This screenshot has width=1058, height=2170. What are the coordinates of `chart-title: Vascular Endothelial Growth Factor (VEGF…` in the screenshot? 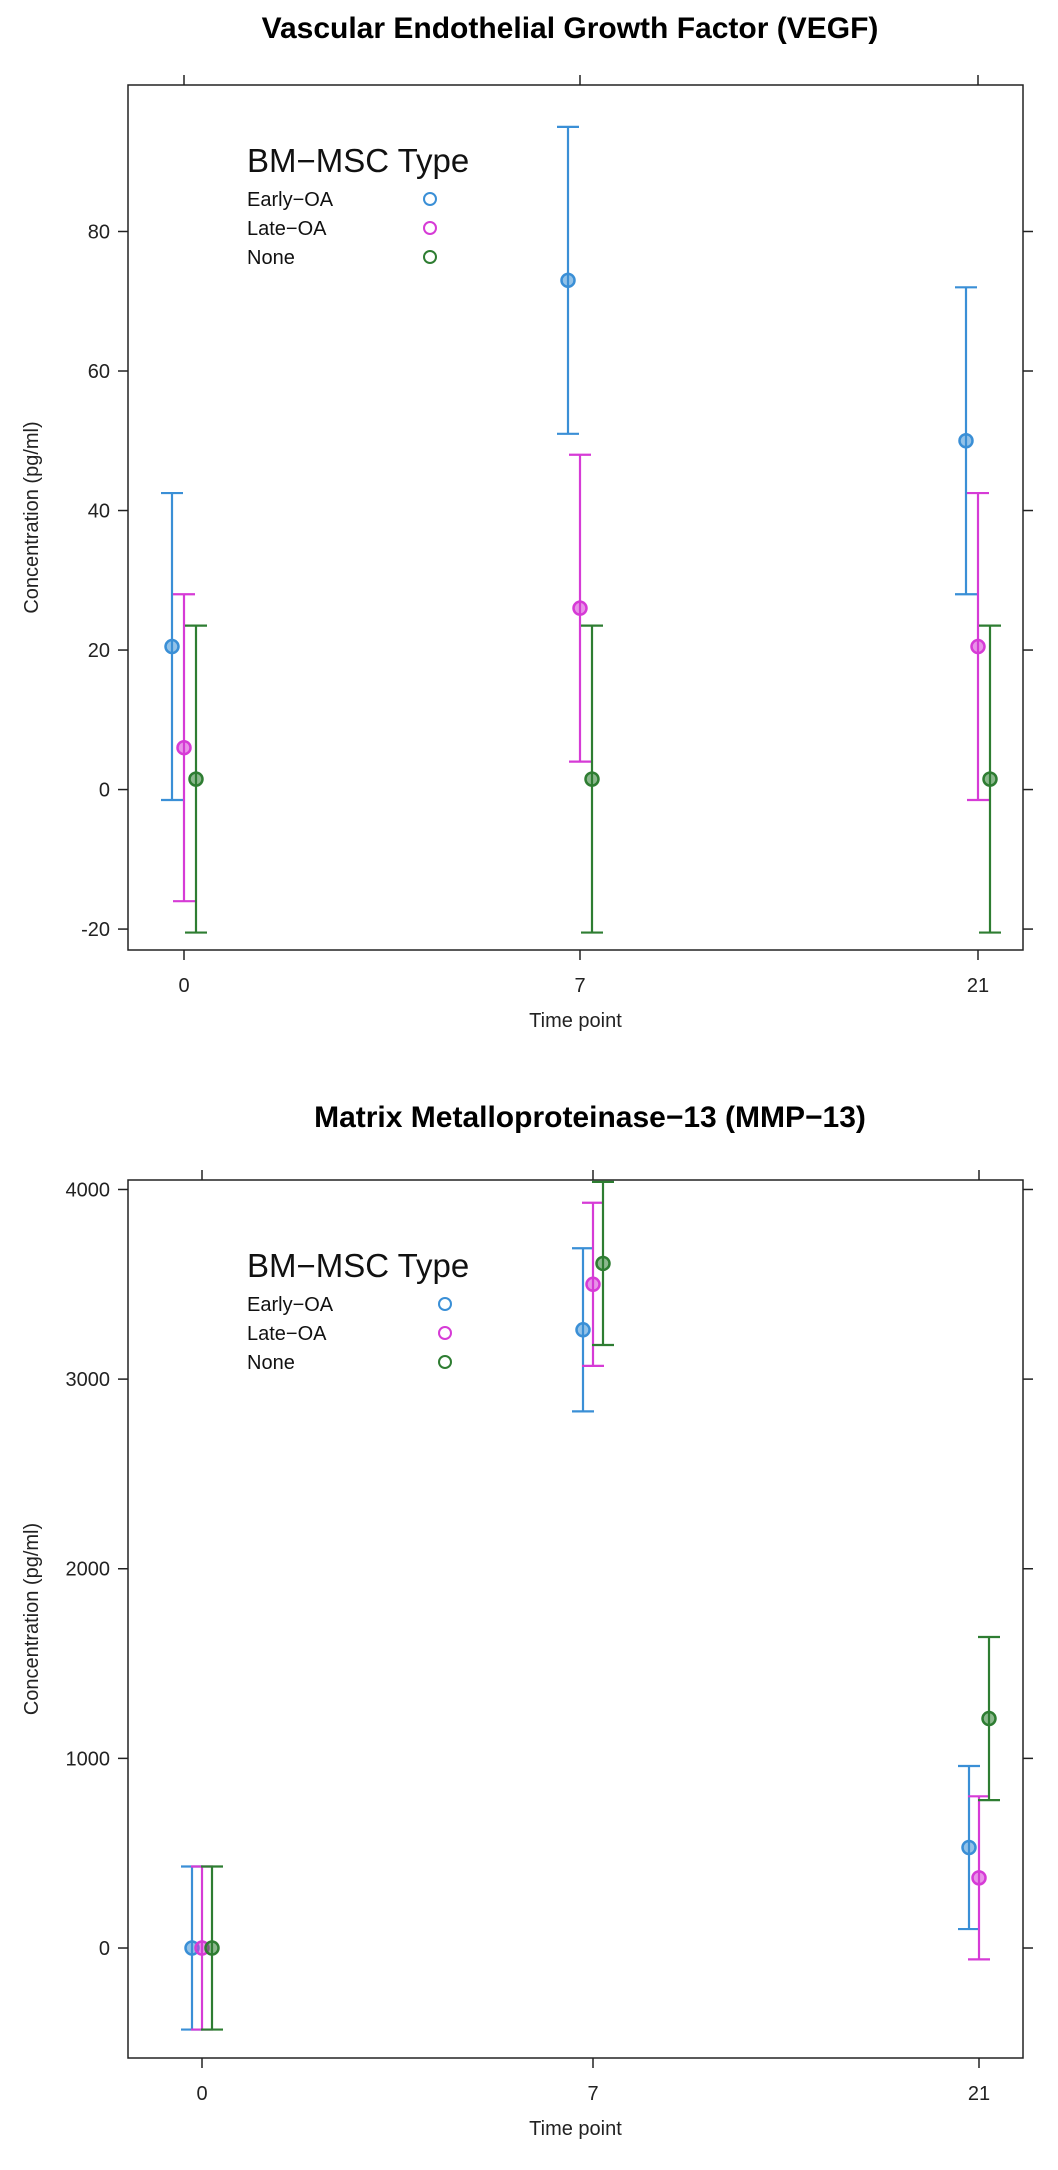 It's located at (570, 28).